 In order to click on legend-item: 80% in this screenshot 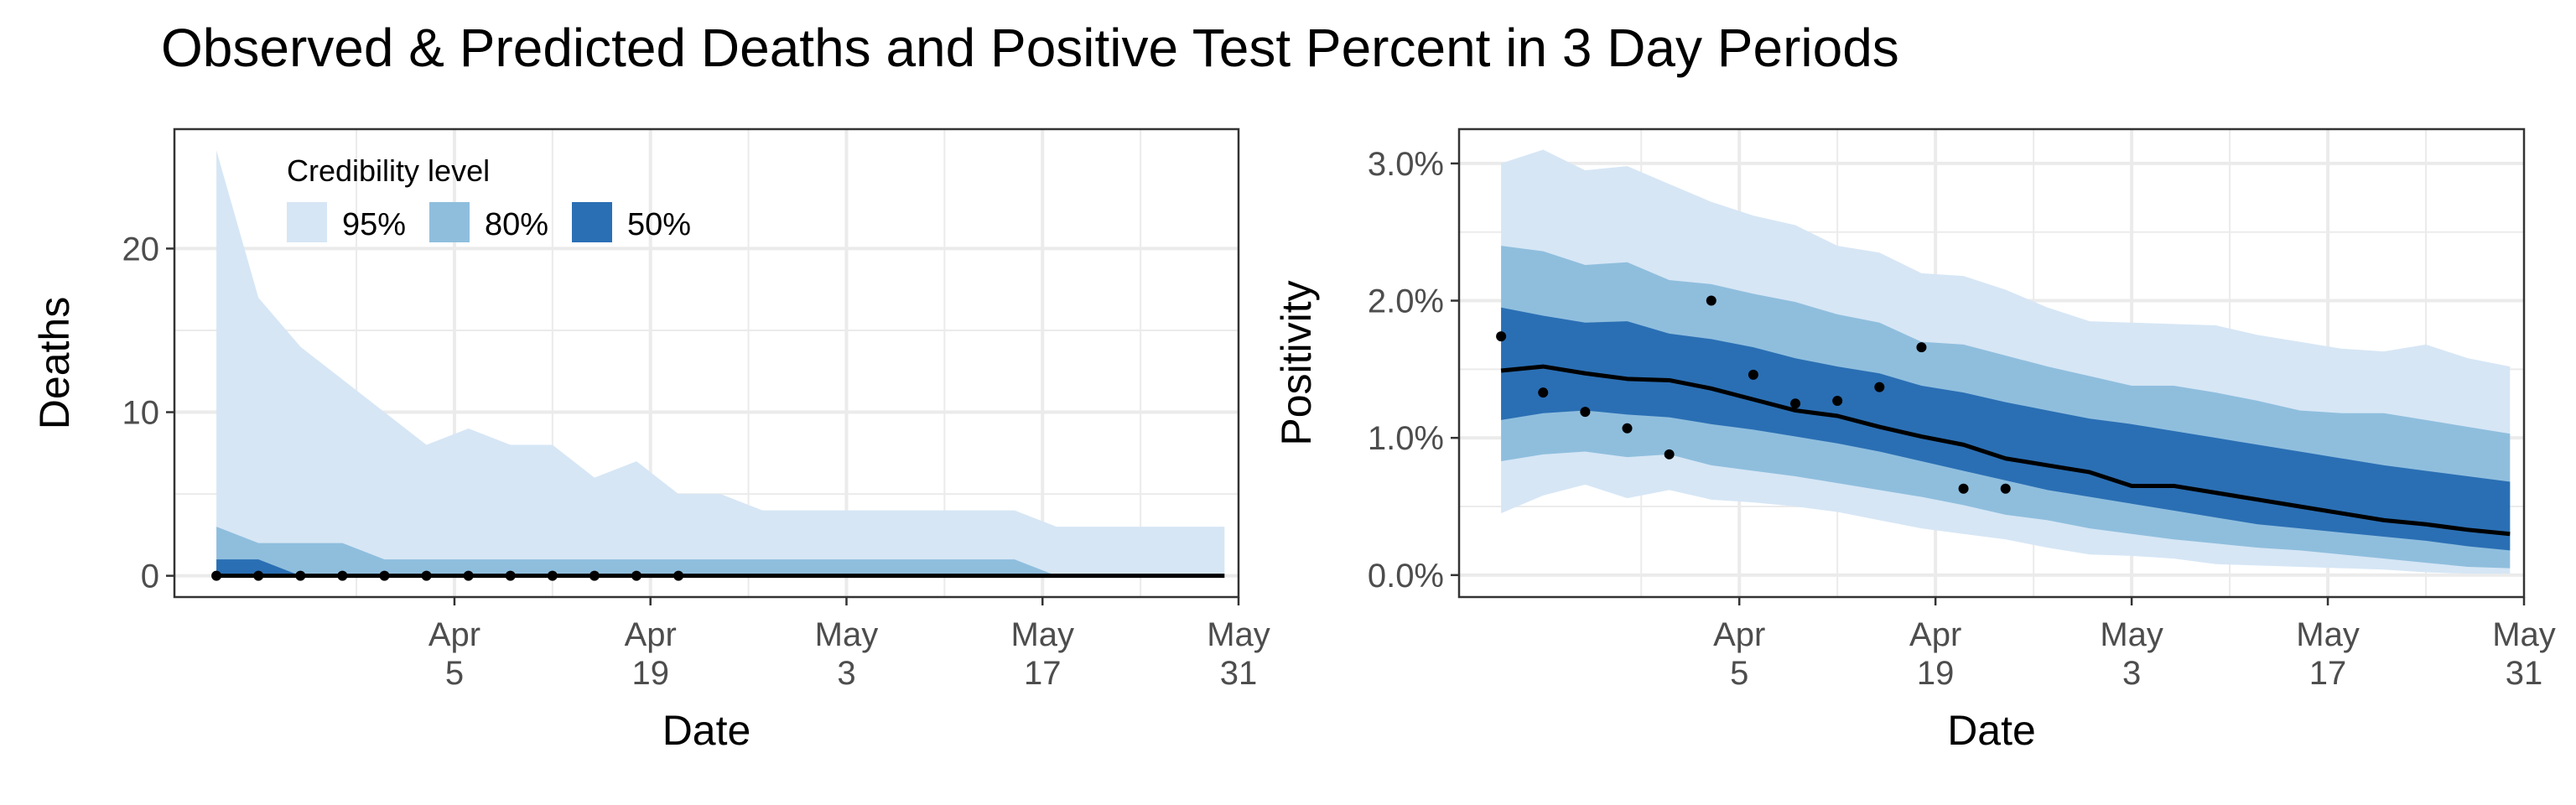, I will do `click(489, 222)`.